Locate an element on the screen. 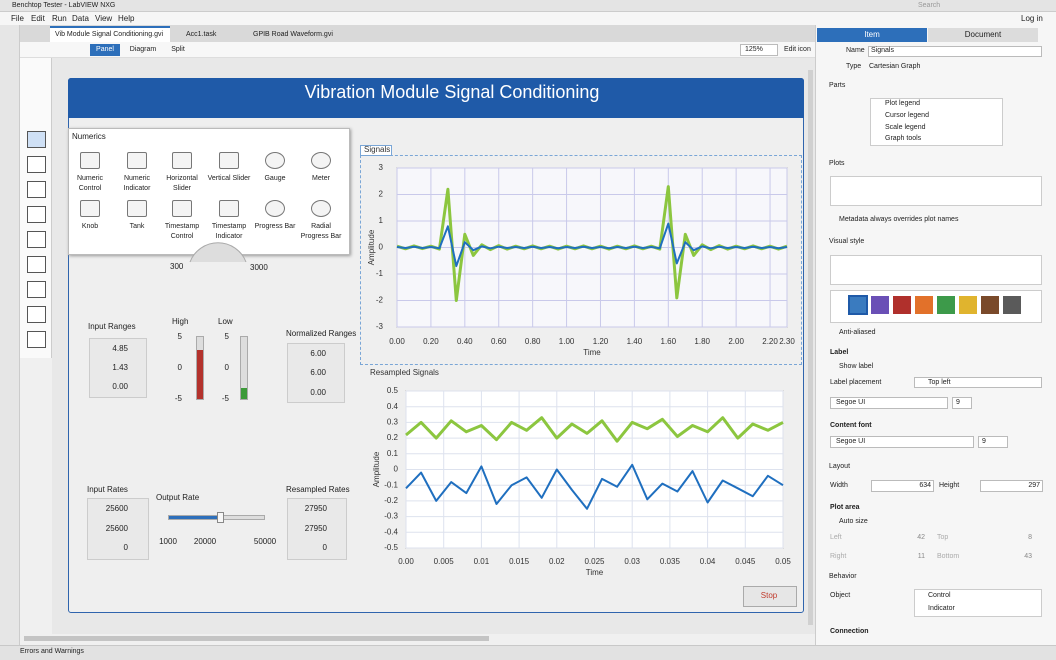  section-header: Behavior is located at coordinates (843, 576).